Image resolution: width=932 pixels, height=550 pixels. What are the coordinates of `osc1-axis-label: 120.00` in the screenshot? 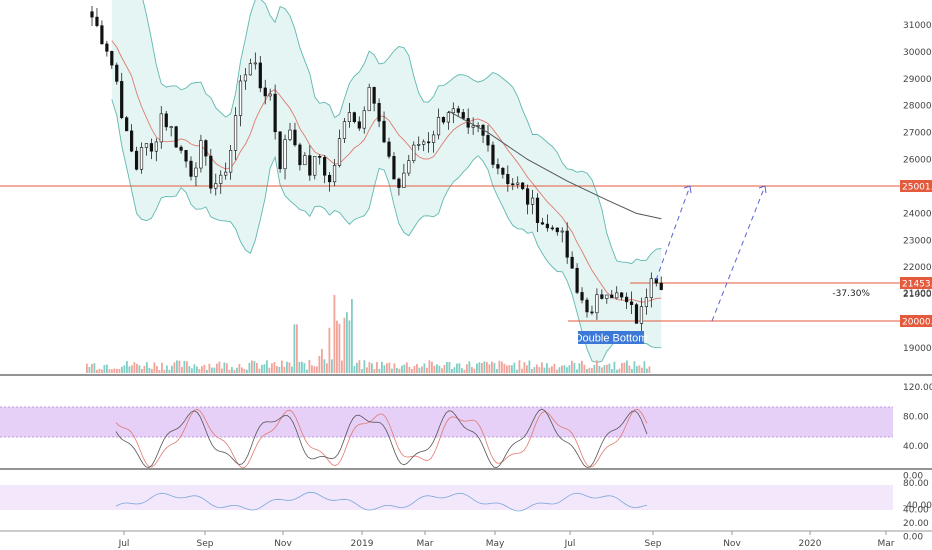 It's located at (917, 388).